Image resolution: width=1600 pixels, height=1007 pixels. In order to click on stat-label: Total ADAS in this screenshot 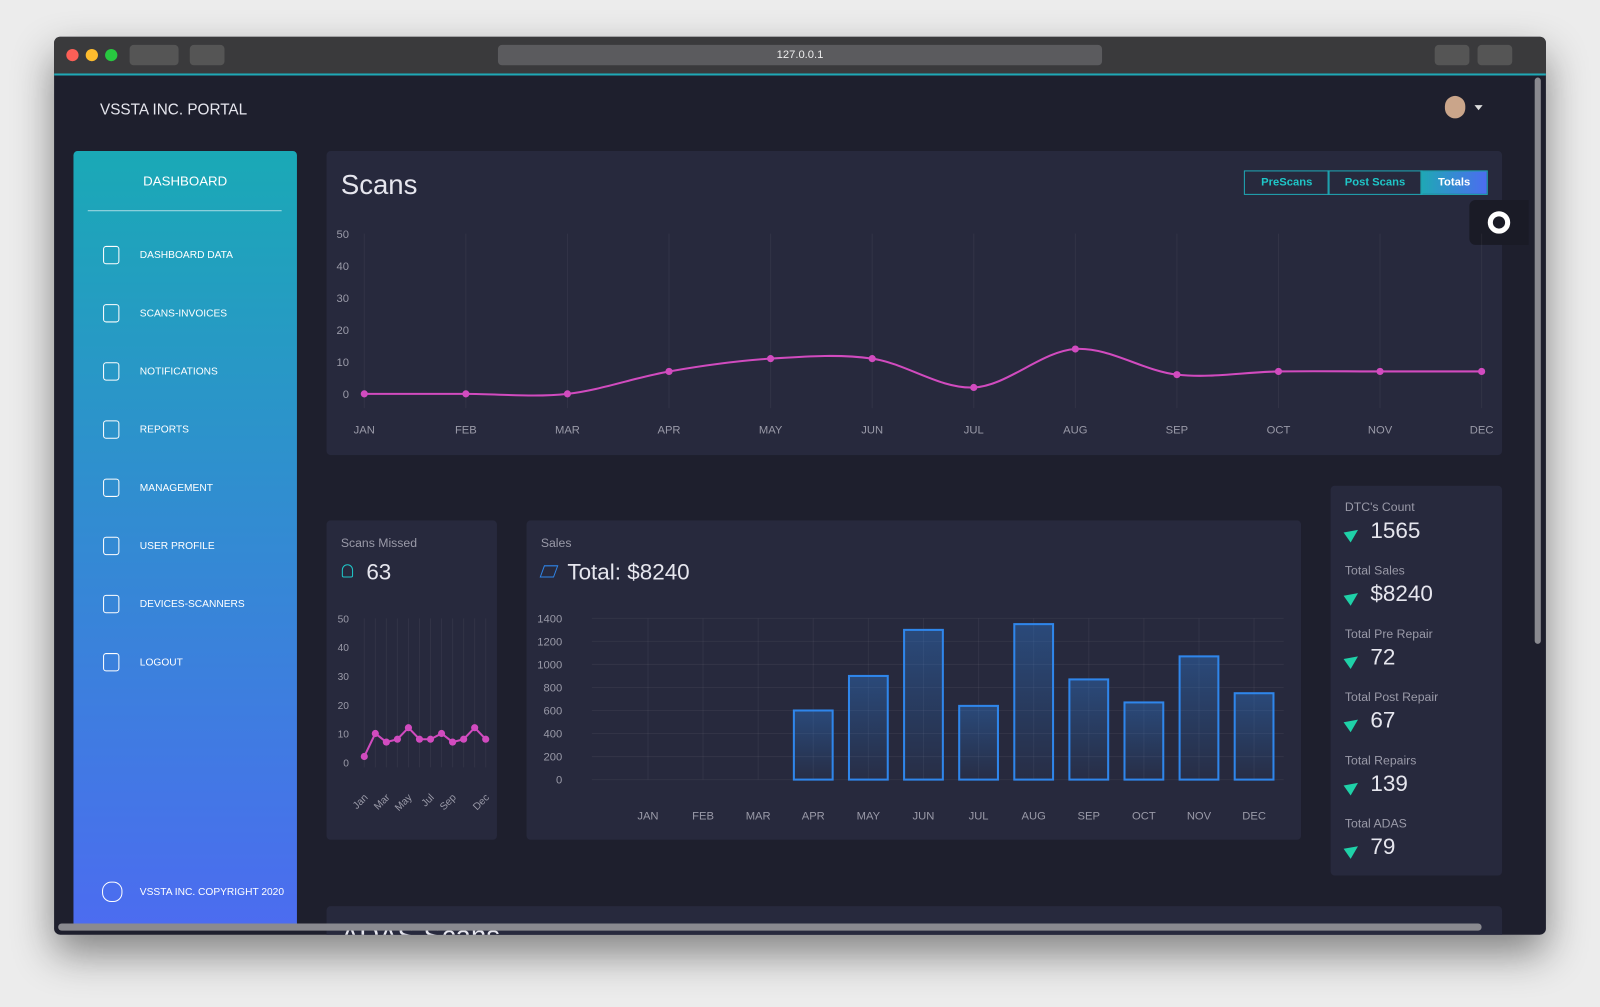, I will do `click(1375, 823)`.